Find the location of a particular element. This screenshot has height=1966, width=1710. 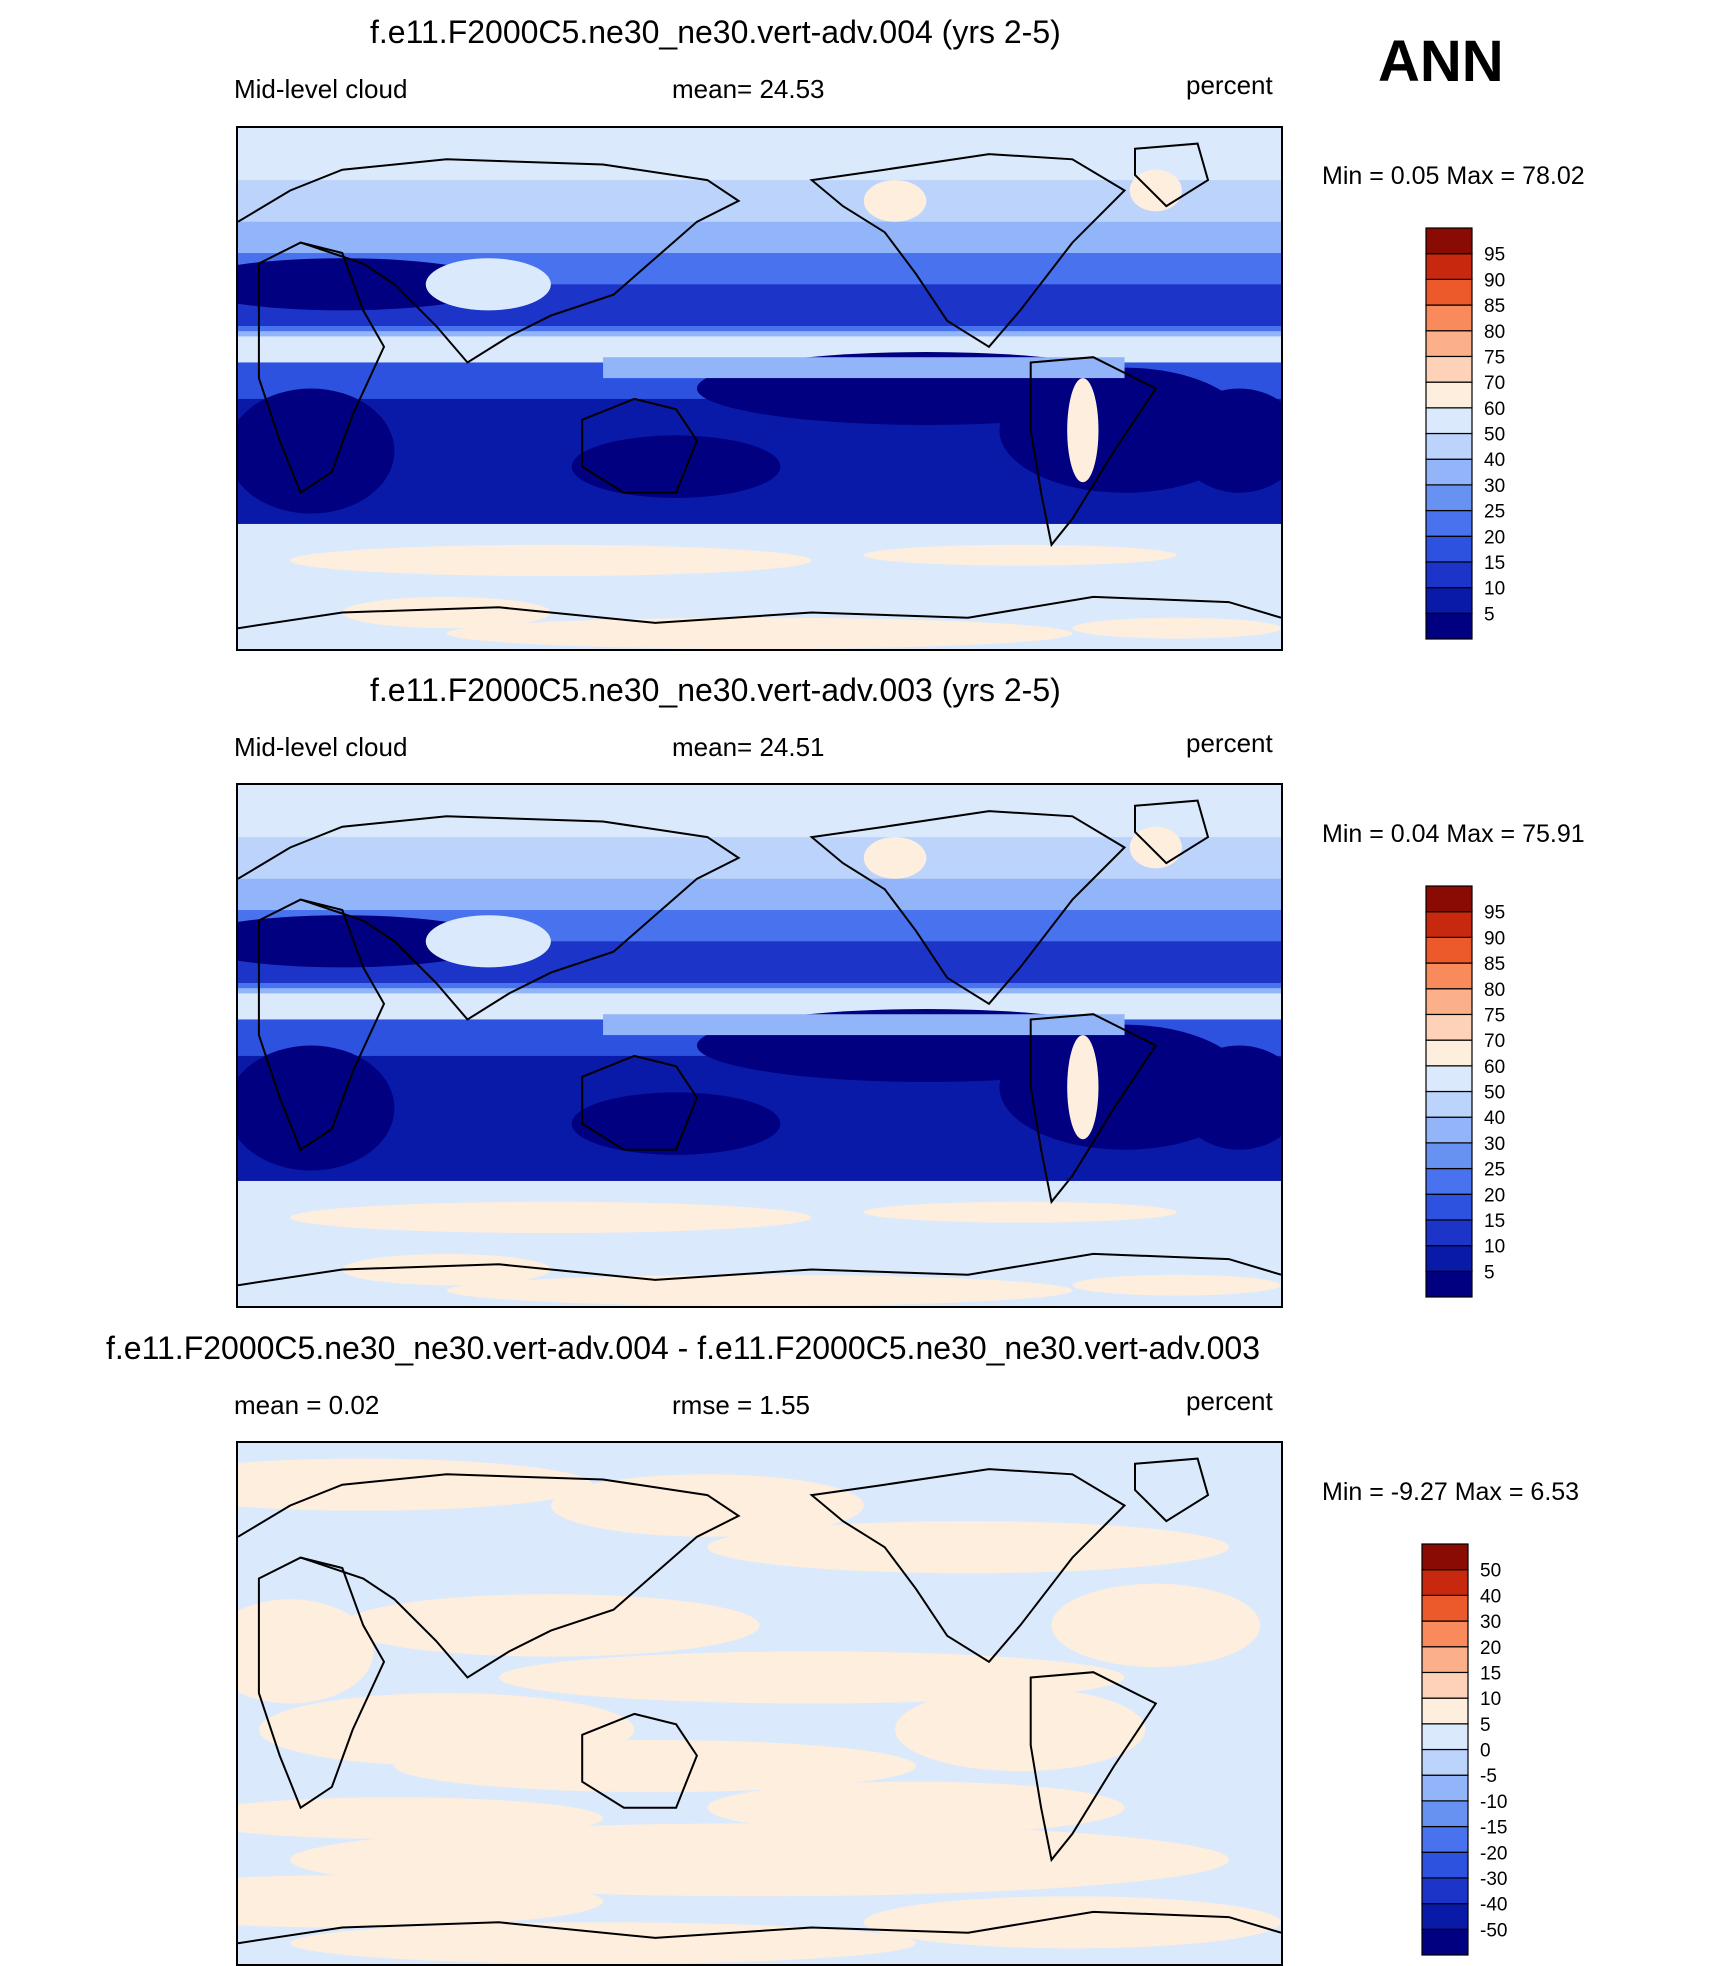

panel-1-mean-label: mean= 24.53 is located at coordinates (748, 89).